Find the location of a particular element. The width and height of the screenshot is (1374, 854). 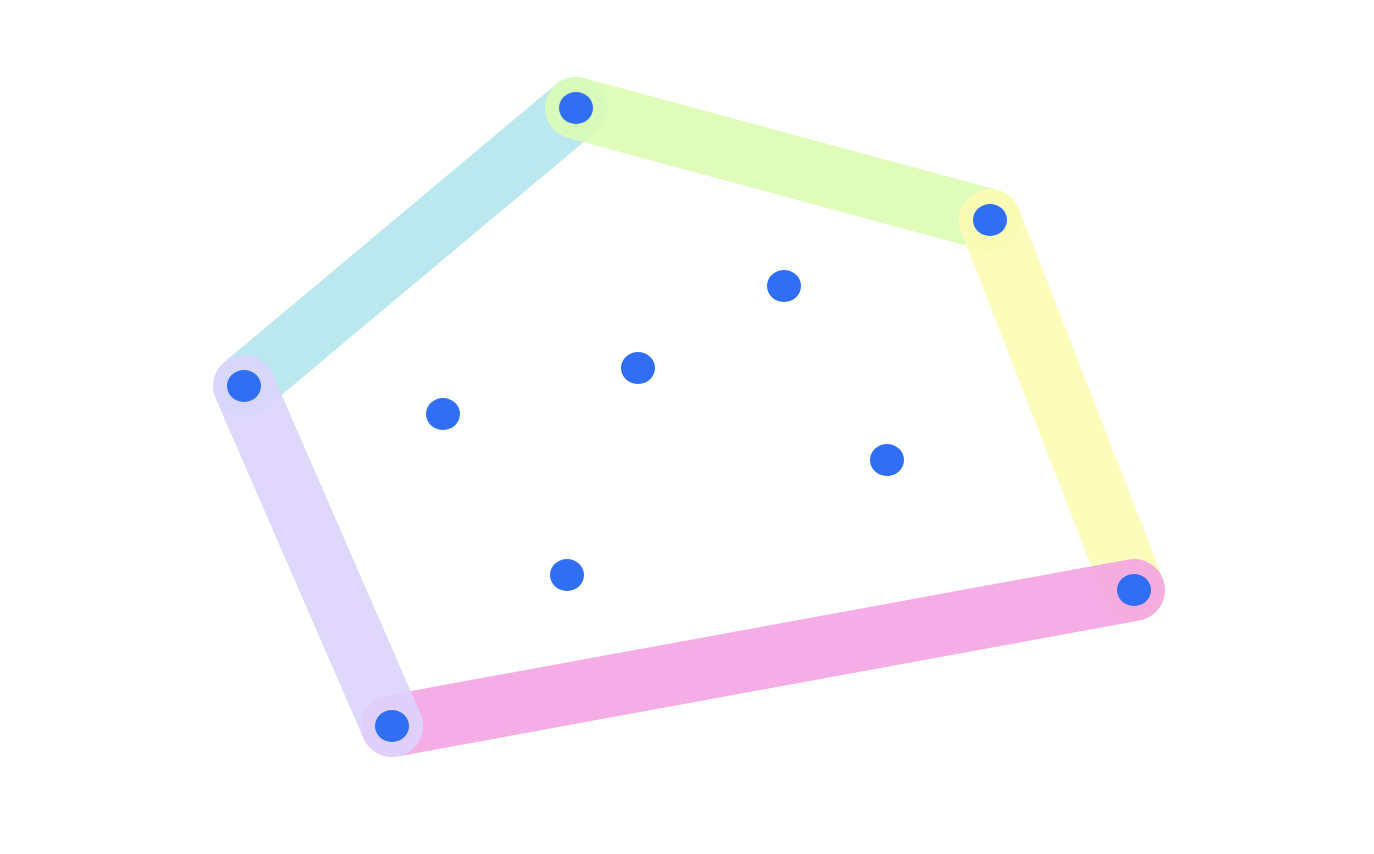

hull-edge-p4-p5 is located at coordinates (763, 658).